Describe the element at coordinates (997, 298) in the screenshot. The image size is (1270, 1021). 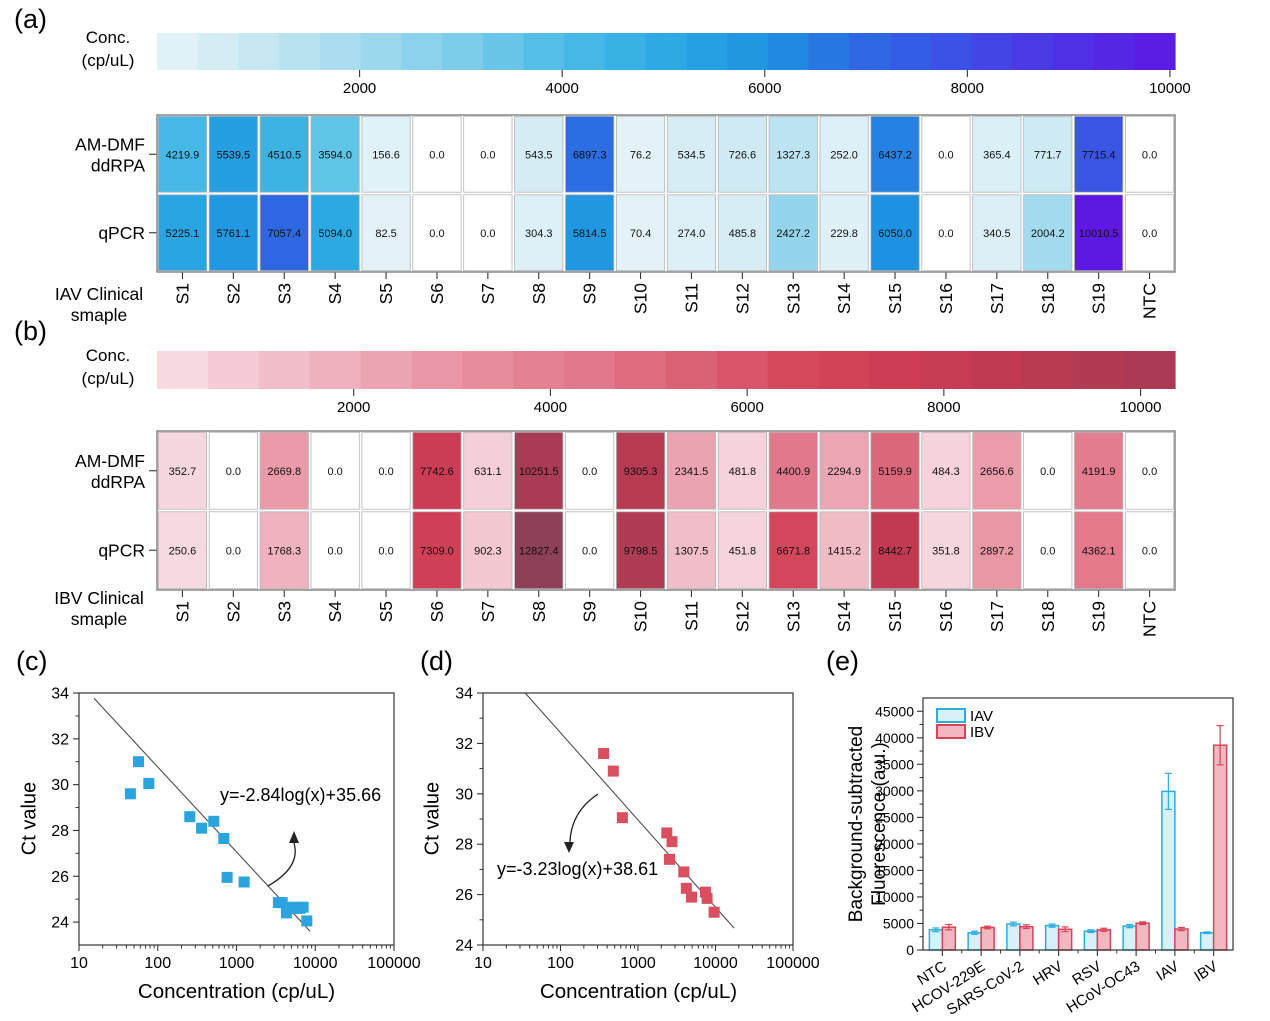
I see `heatmap-col-label: S17` at that location.